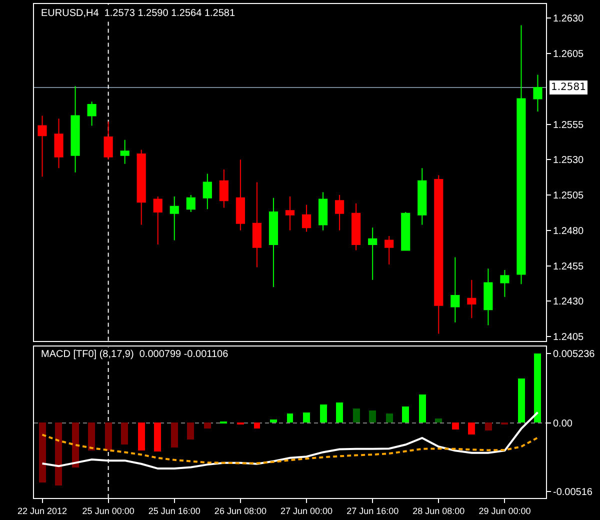 The width and height of the screenshot is (600, 520). Describe the element at coordinates (568, 302) in the screenshot. I see `y-tick-label: 1.2430` at that location.